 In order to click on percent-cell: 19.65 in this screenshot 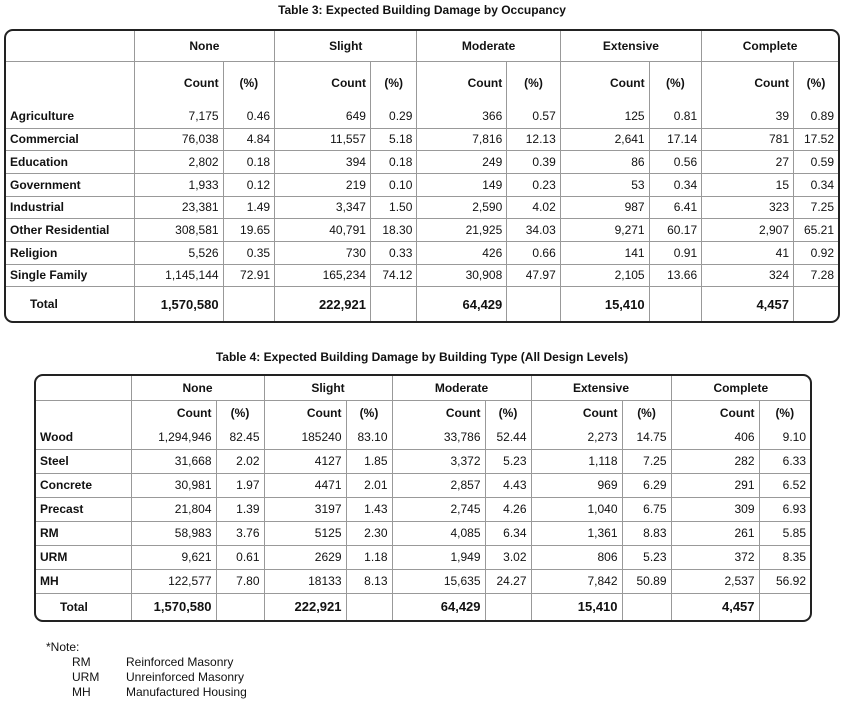, I will do `click(249, 230)`.